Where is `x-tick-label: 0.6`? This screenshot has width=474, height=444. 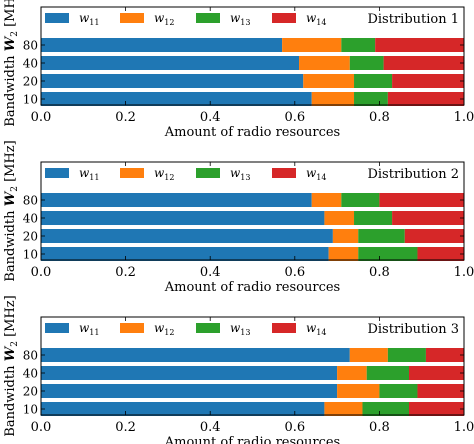 x-tick-label: 0.6 is located at coordinates (294, 272).